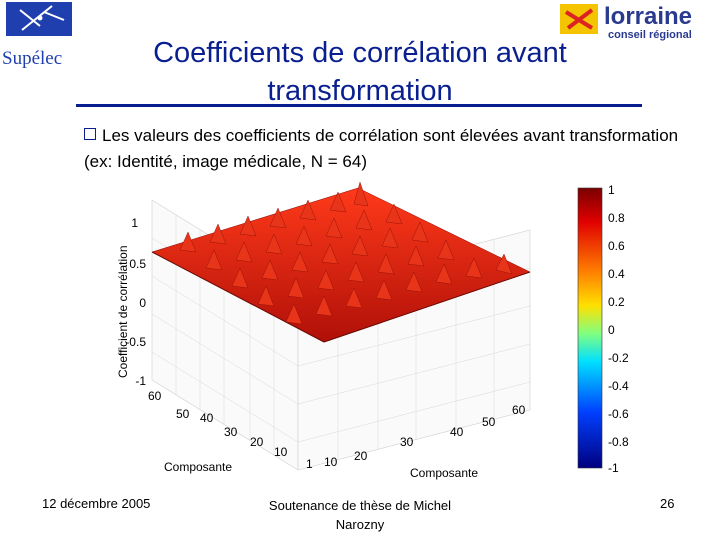 Image resolution: width=720 pixels, height=540 pixels. Describe the element at coordinates (616, 218) in the screenshot. I see `colorbar-tick-0-8: 0.8` at that location.